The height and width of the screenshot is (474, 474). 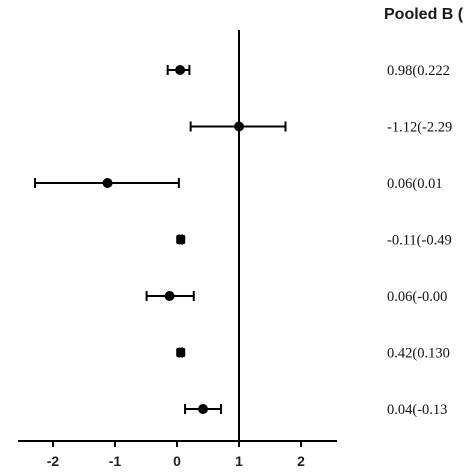 What do you see at coordinates (301, 461) in the screenshot?
I see `x-tick-label: 2` at bounding box center [301, 461].